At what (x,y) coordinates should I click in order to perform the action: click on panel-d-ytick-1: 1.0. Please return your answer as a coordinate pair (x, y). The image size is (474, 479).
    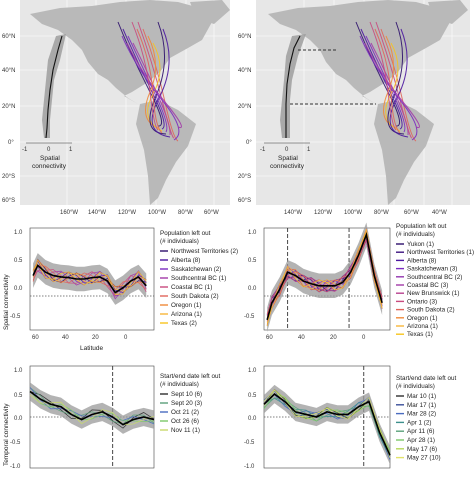
    Looking at the image, I should click on (252, 233).